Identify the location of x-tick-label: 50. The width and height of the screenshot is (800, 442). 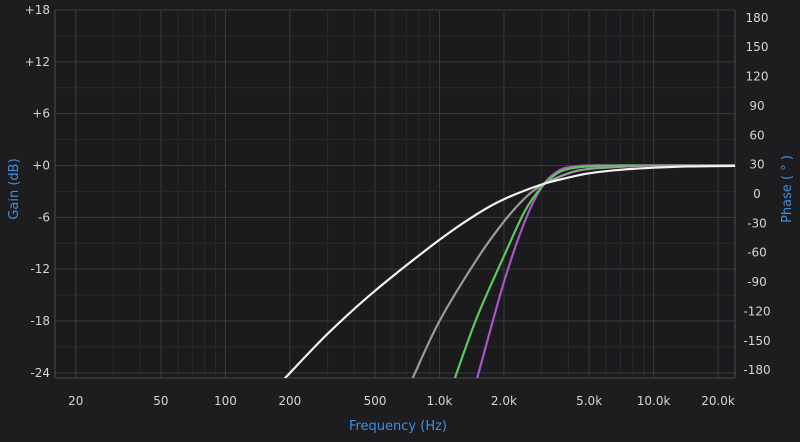
(160, 401).